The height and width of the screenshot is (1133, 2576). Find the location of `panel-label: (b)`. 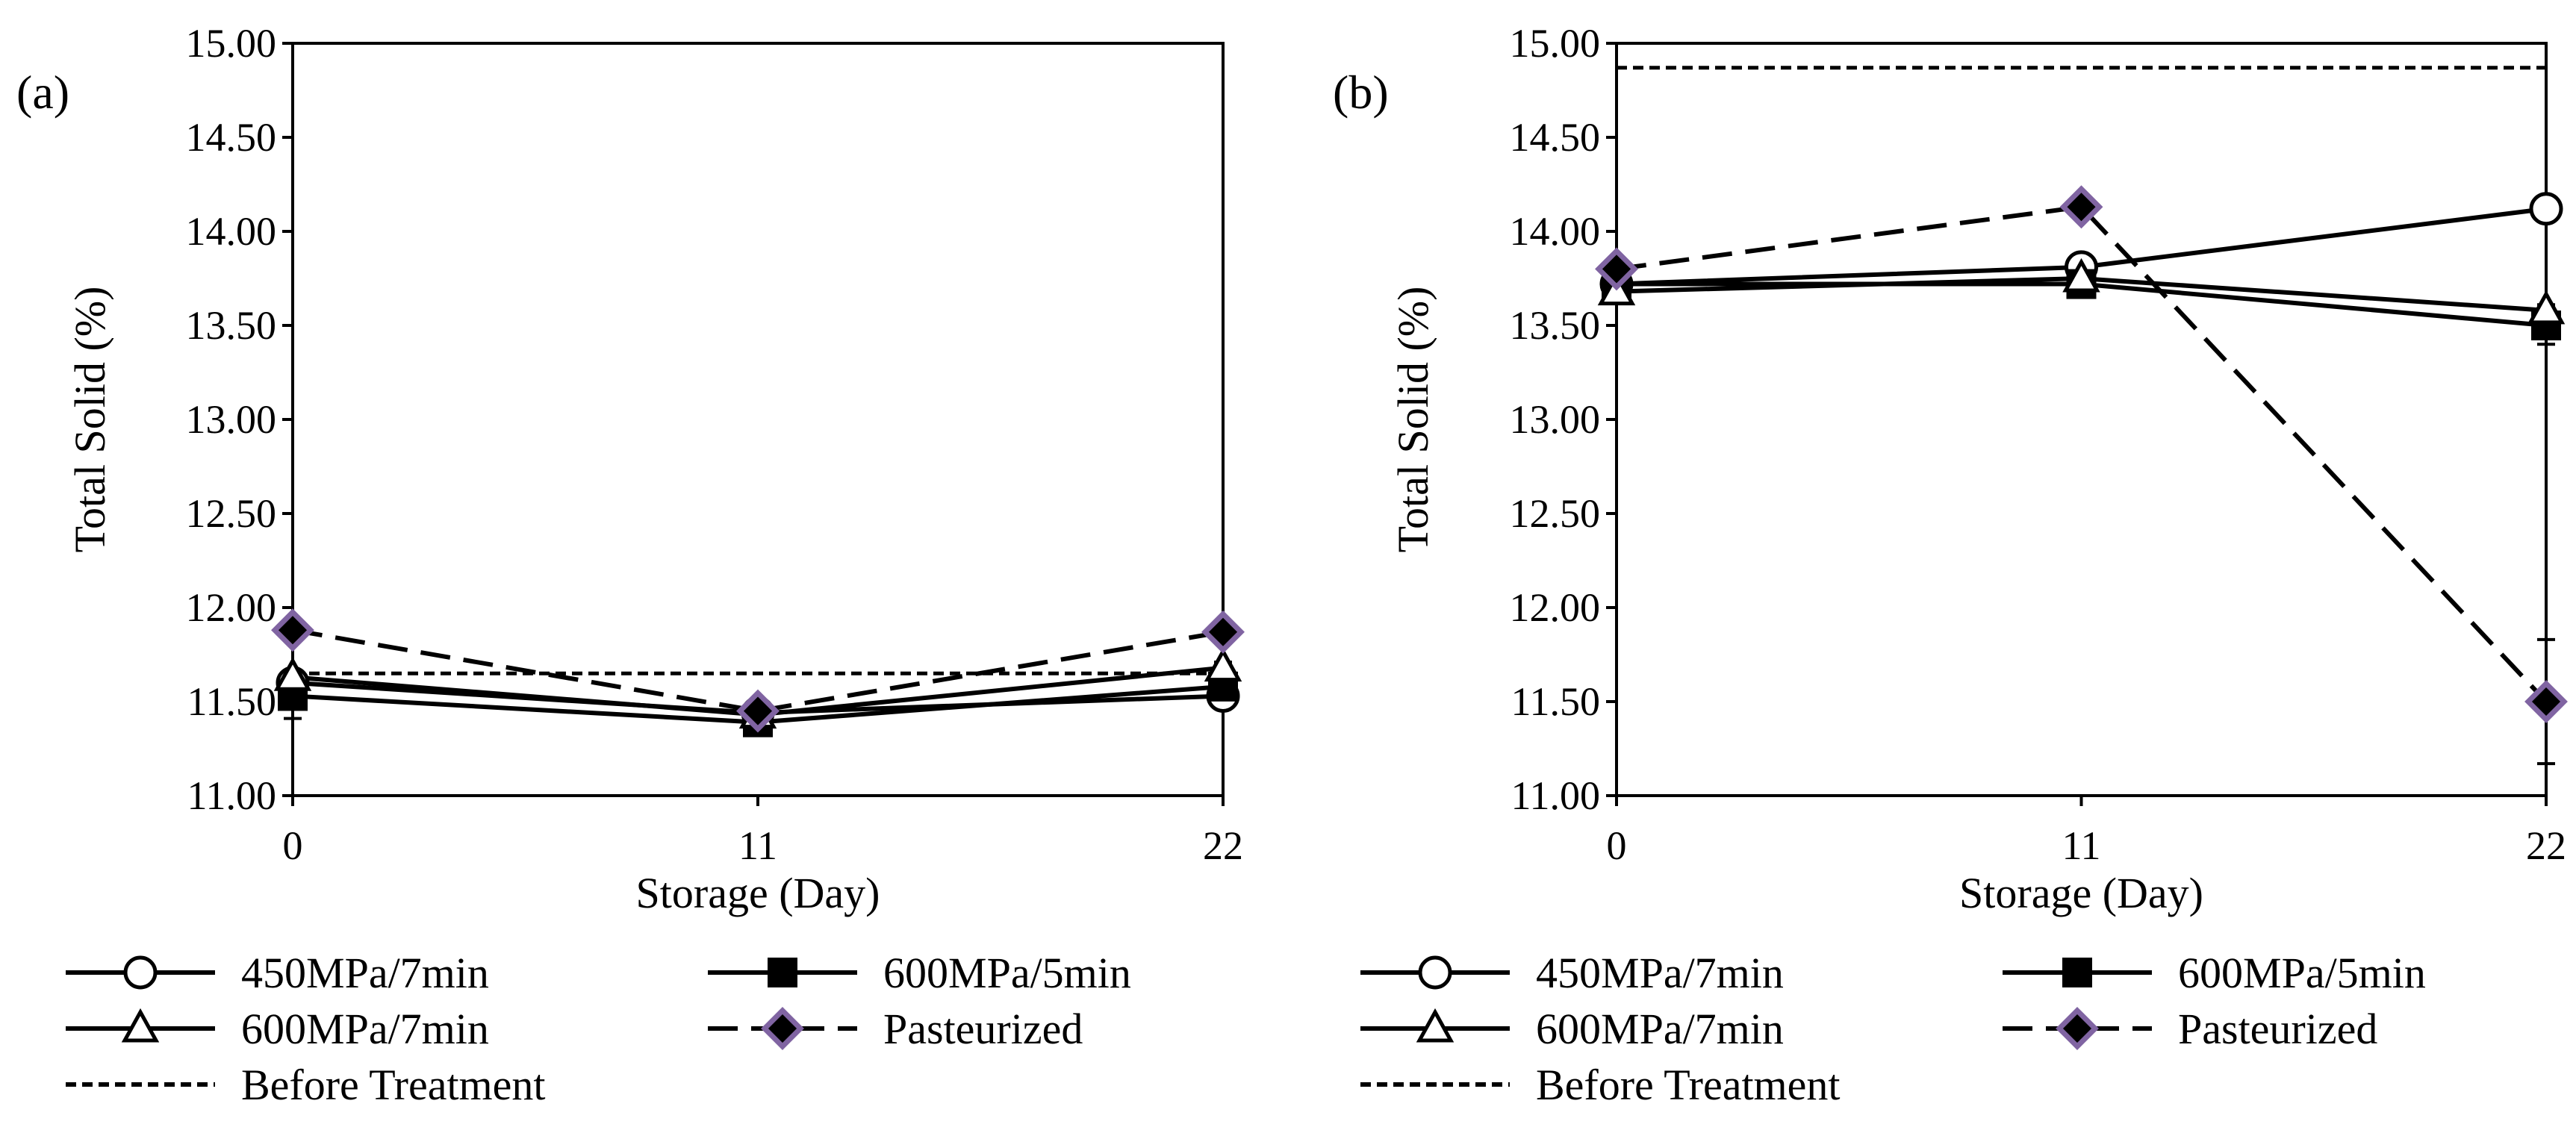

panel-label: (b) is located at coordinates (1361, 92).